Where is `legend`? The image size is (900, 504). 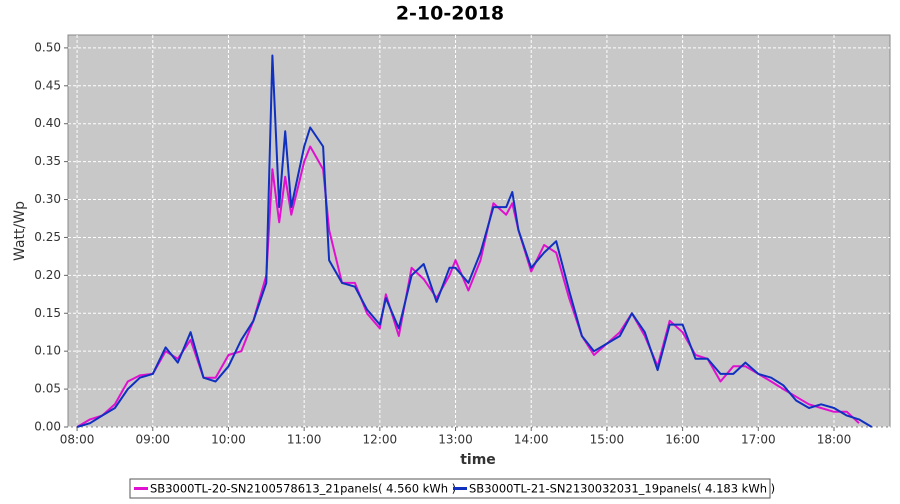
legend is located at coordinates (450, 488).